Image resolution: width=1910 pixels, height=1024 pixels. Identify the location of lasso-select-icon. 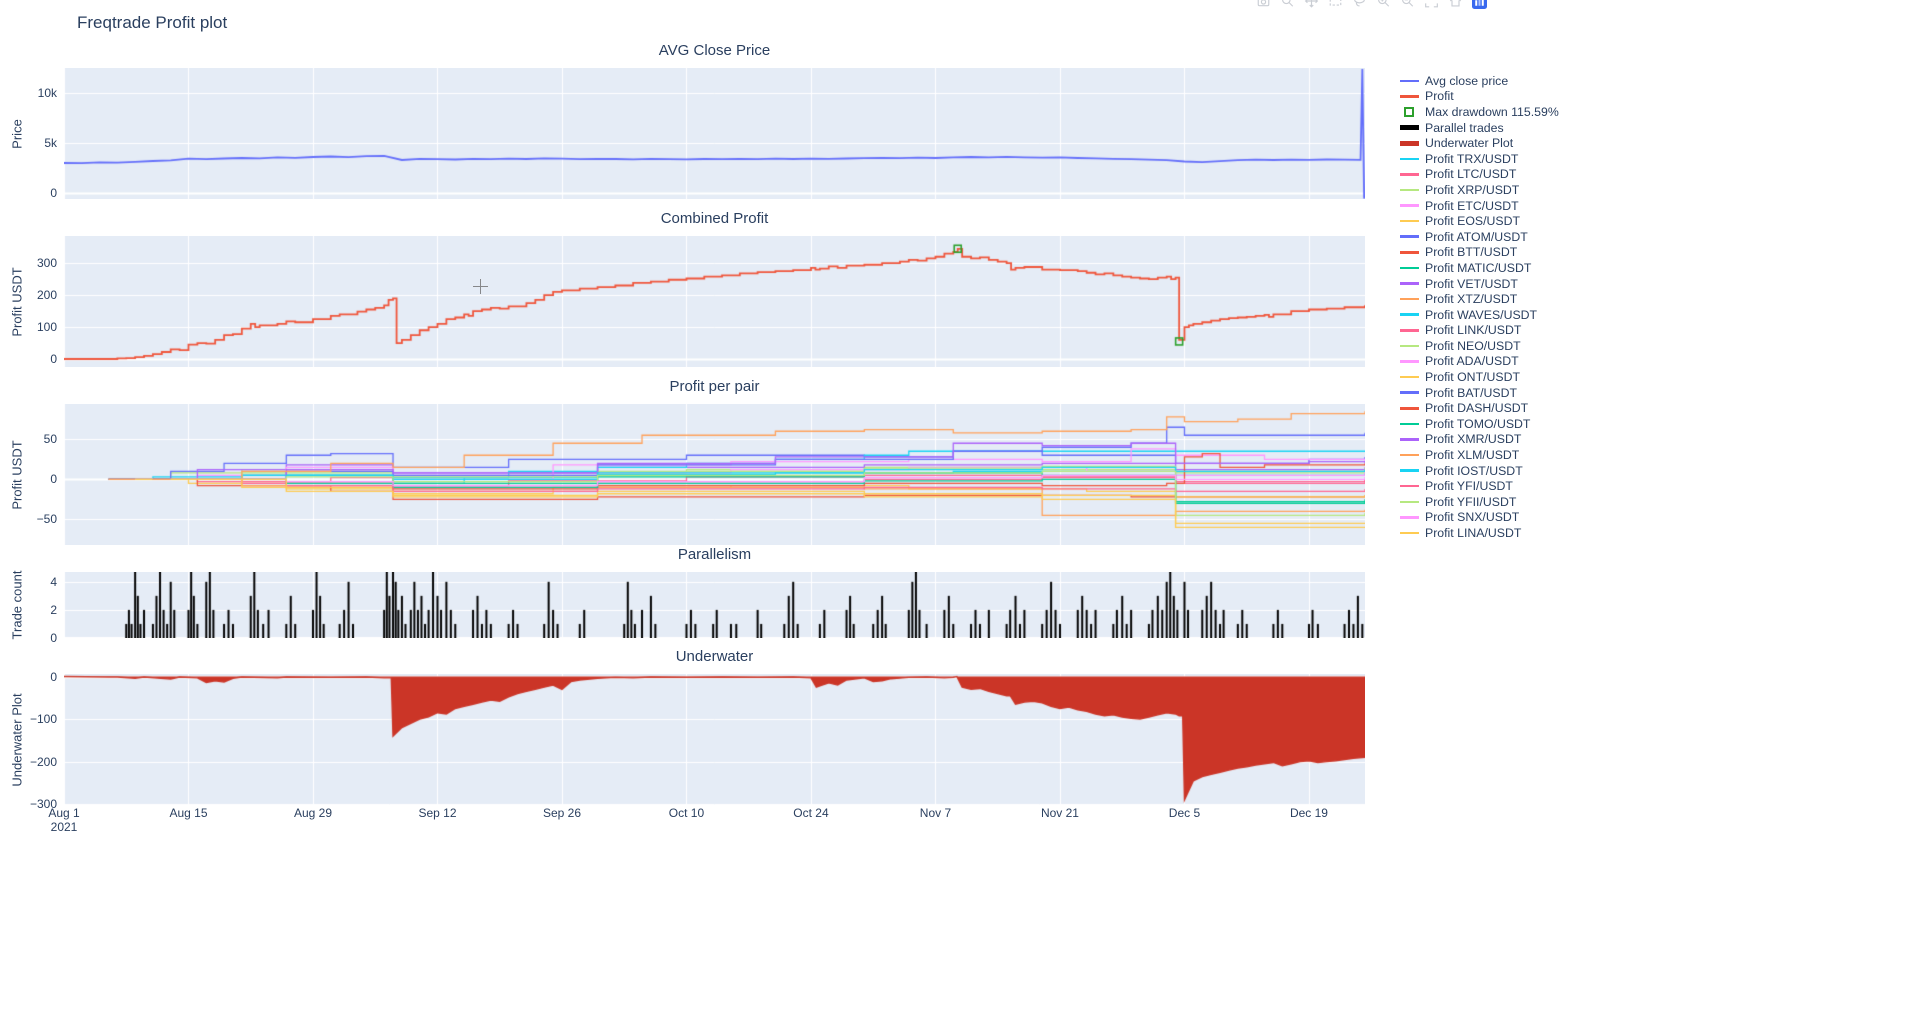
(1359, 5).